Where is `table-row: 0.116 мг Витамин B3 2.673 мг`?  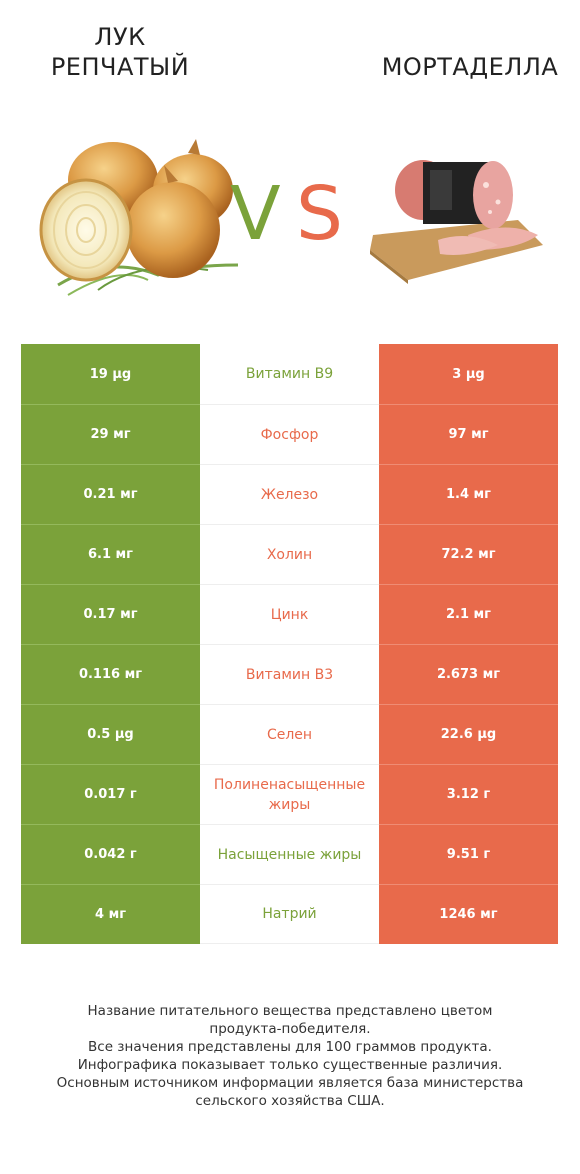 table-row: 0.116 мг Витамин B3 2.673 мг is located at coordinates (289, 674).